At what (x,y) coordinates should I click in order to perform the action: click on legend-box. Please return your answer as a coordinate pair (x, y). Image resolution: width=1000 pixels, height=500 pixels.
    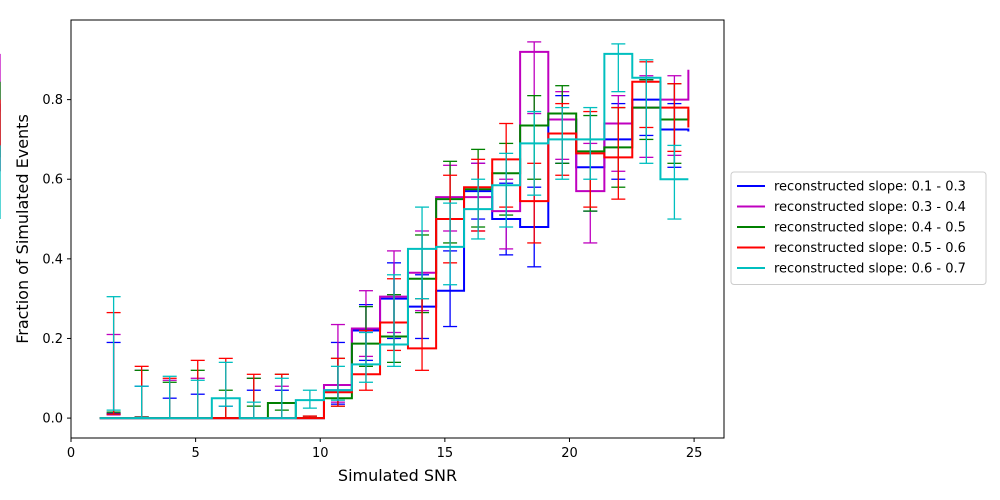
    Looking at the image, I should click on (858, 228).